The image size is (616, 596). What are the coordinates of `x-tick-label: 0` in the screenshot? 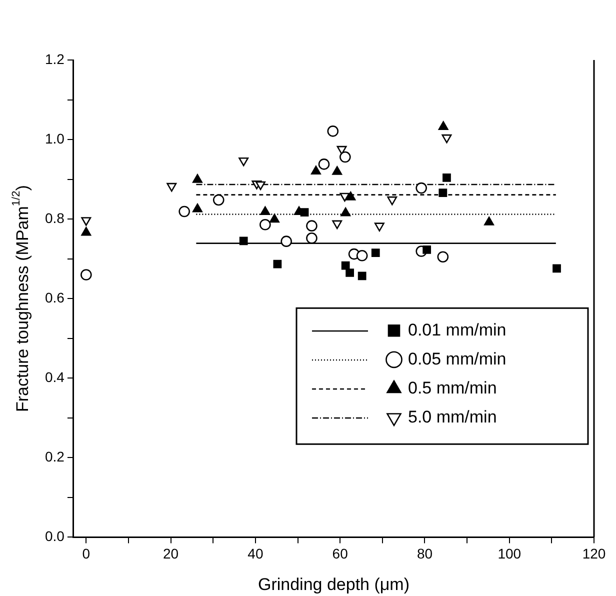 It's located at (86, 553).